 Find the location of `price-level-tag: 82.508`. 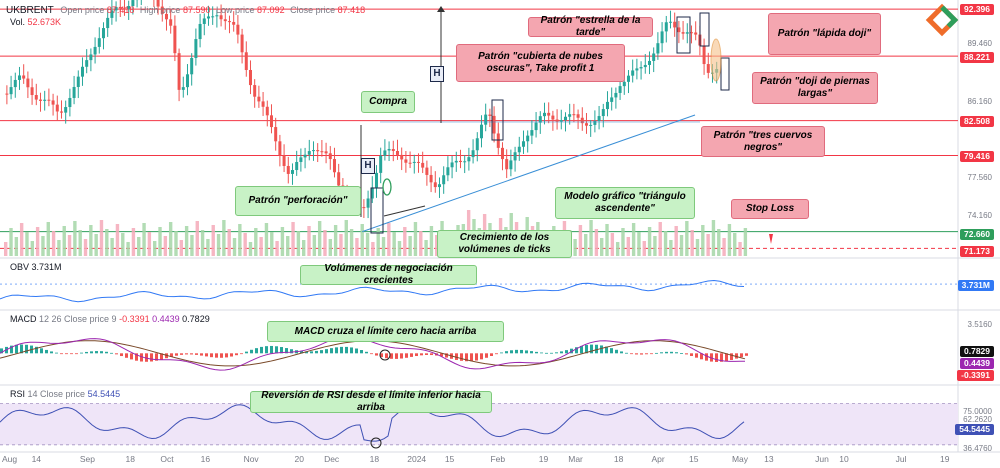

price-level-tag: 82.508 is located at coordinates (977, 121).